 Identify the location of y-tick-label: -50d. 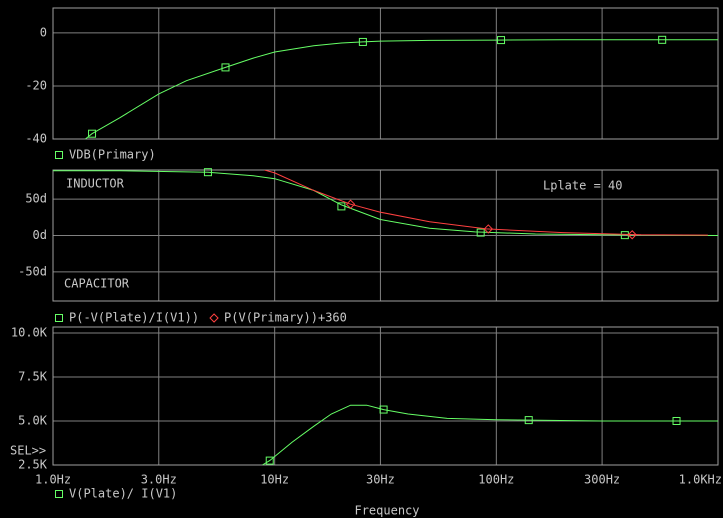
(32, 271).